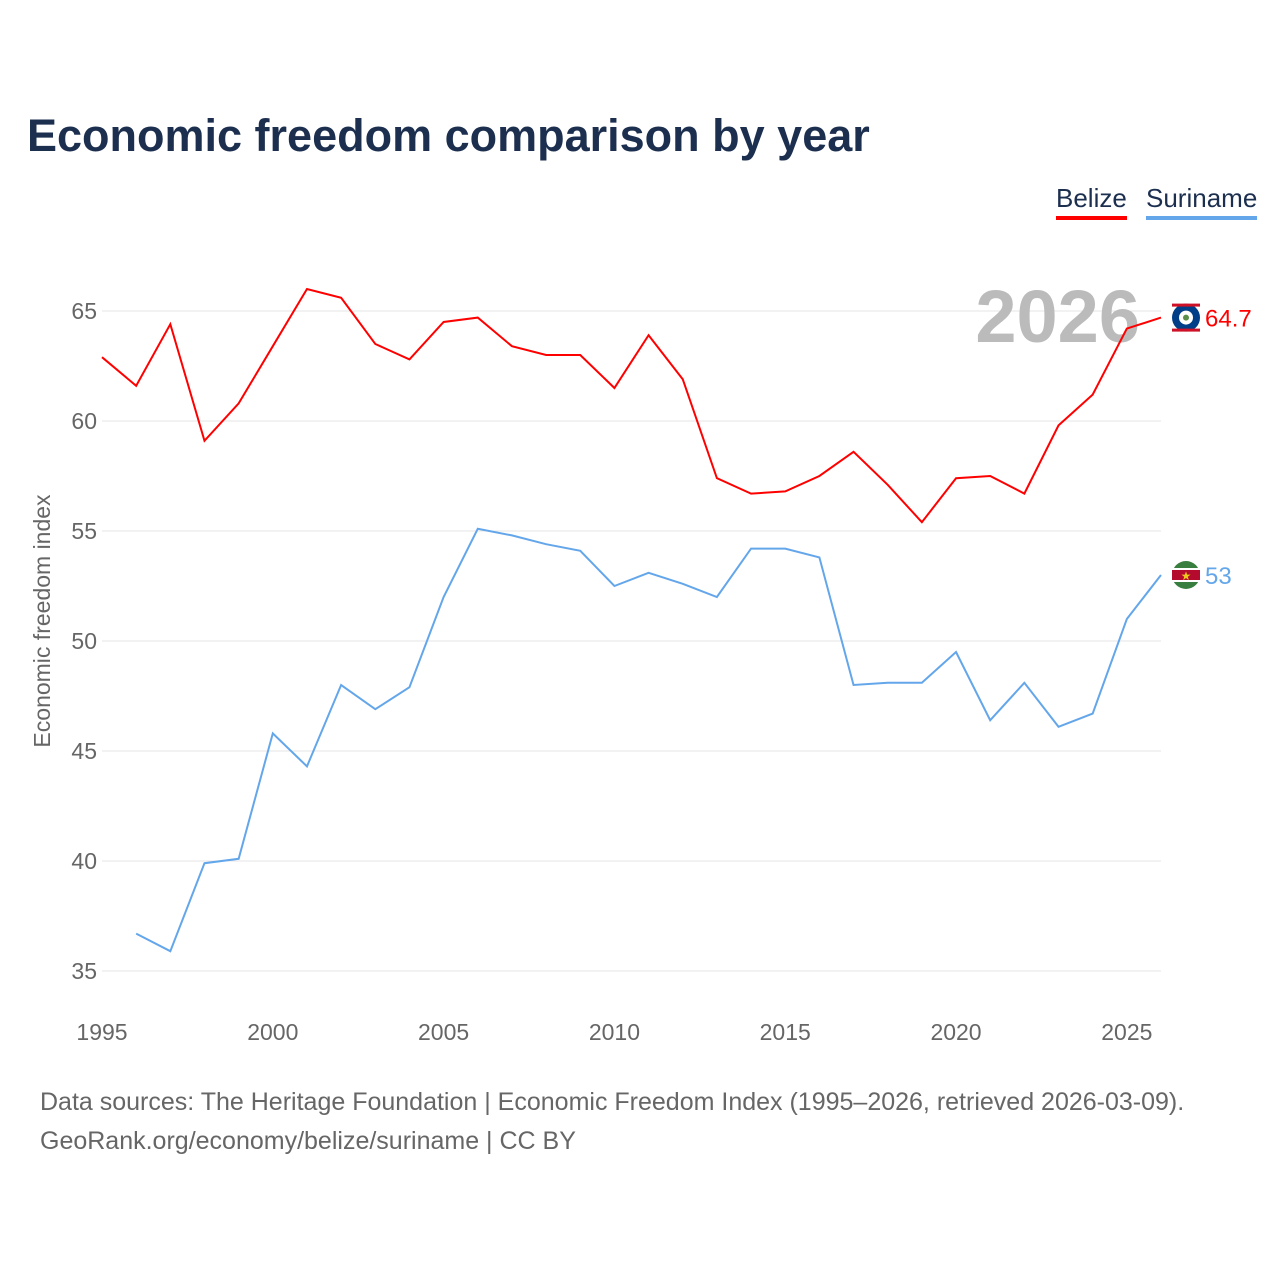 This screenshot has height=1280, width=1280. I want to click on flag-icon-suriname: ★, so click(1186, 575).